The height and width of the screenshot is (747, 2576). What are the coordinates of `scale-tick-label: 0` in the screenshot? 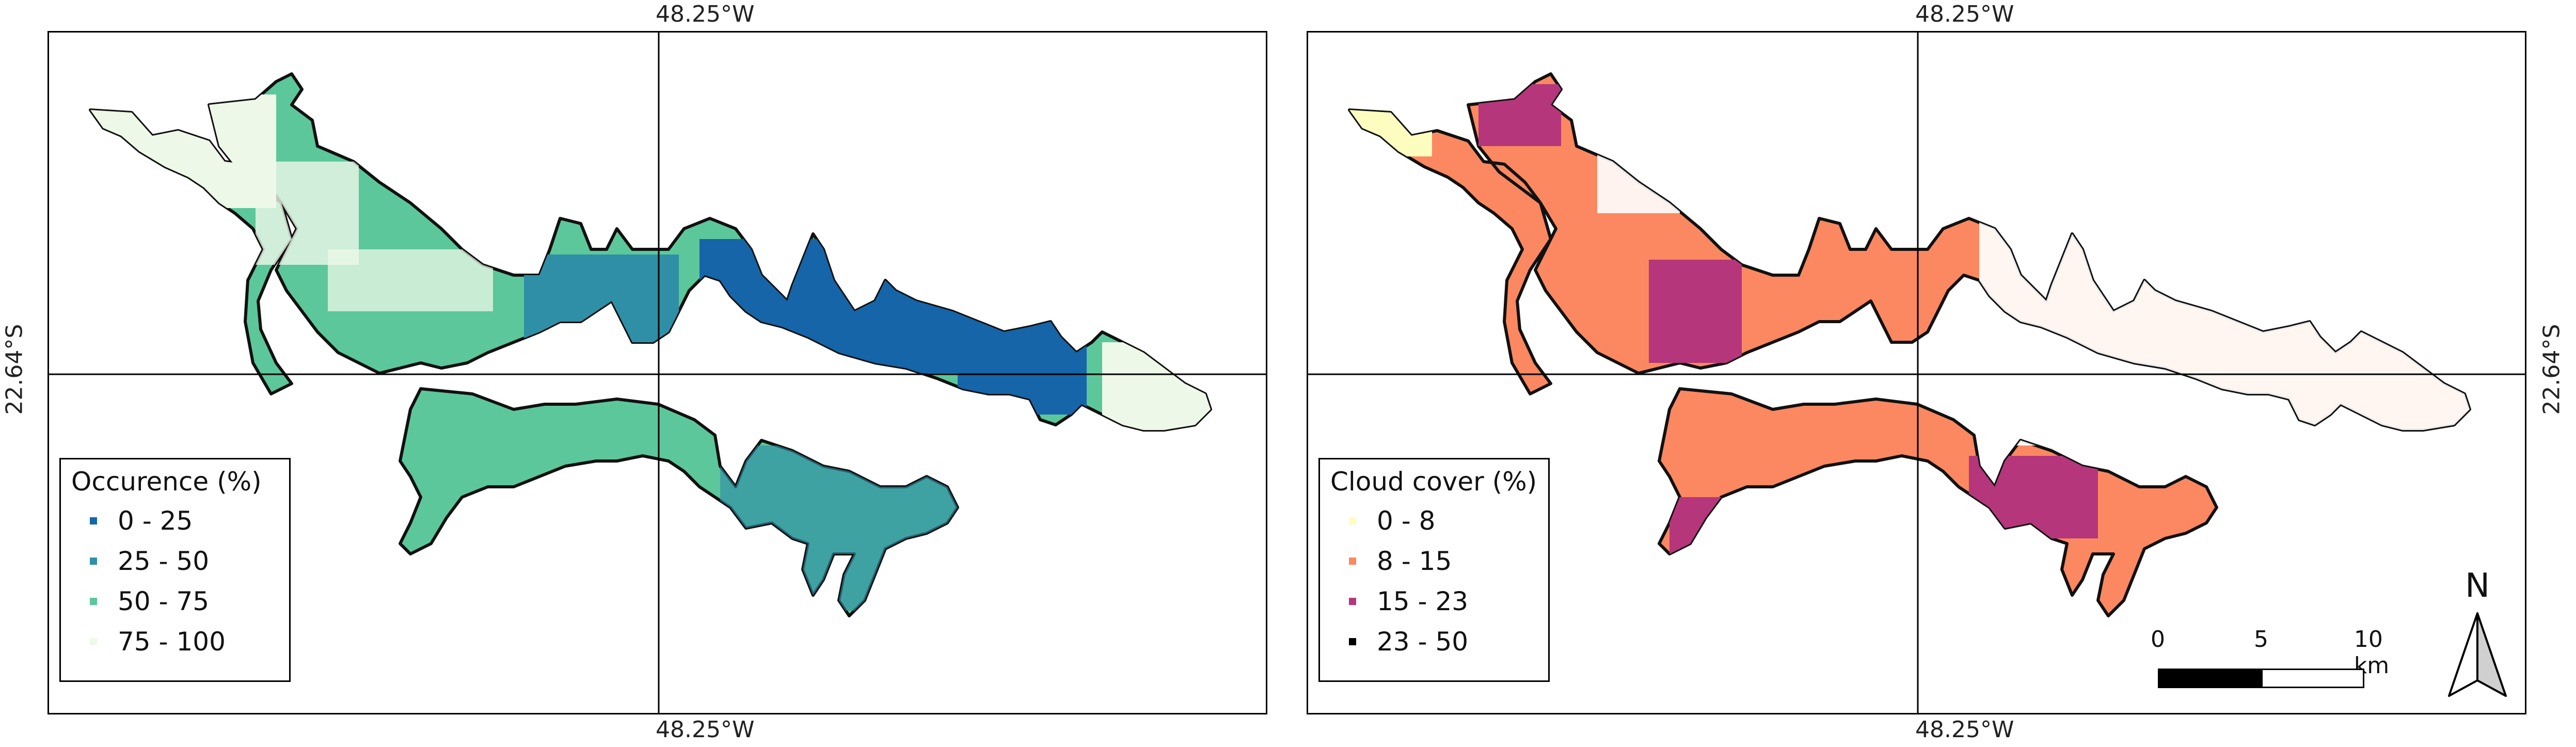 It's located at (2158, 639).